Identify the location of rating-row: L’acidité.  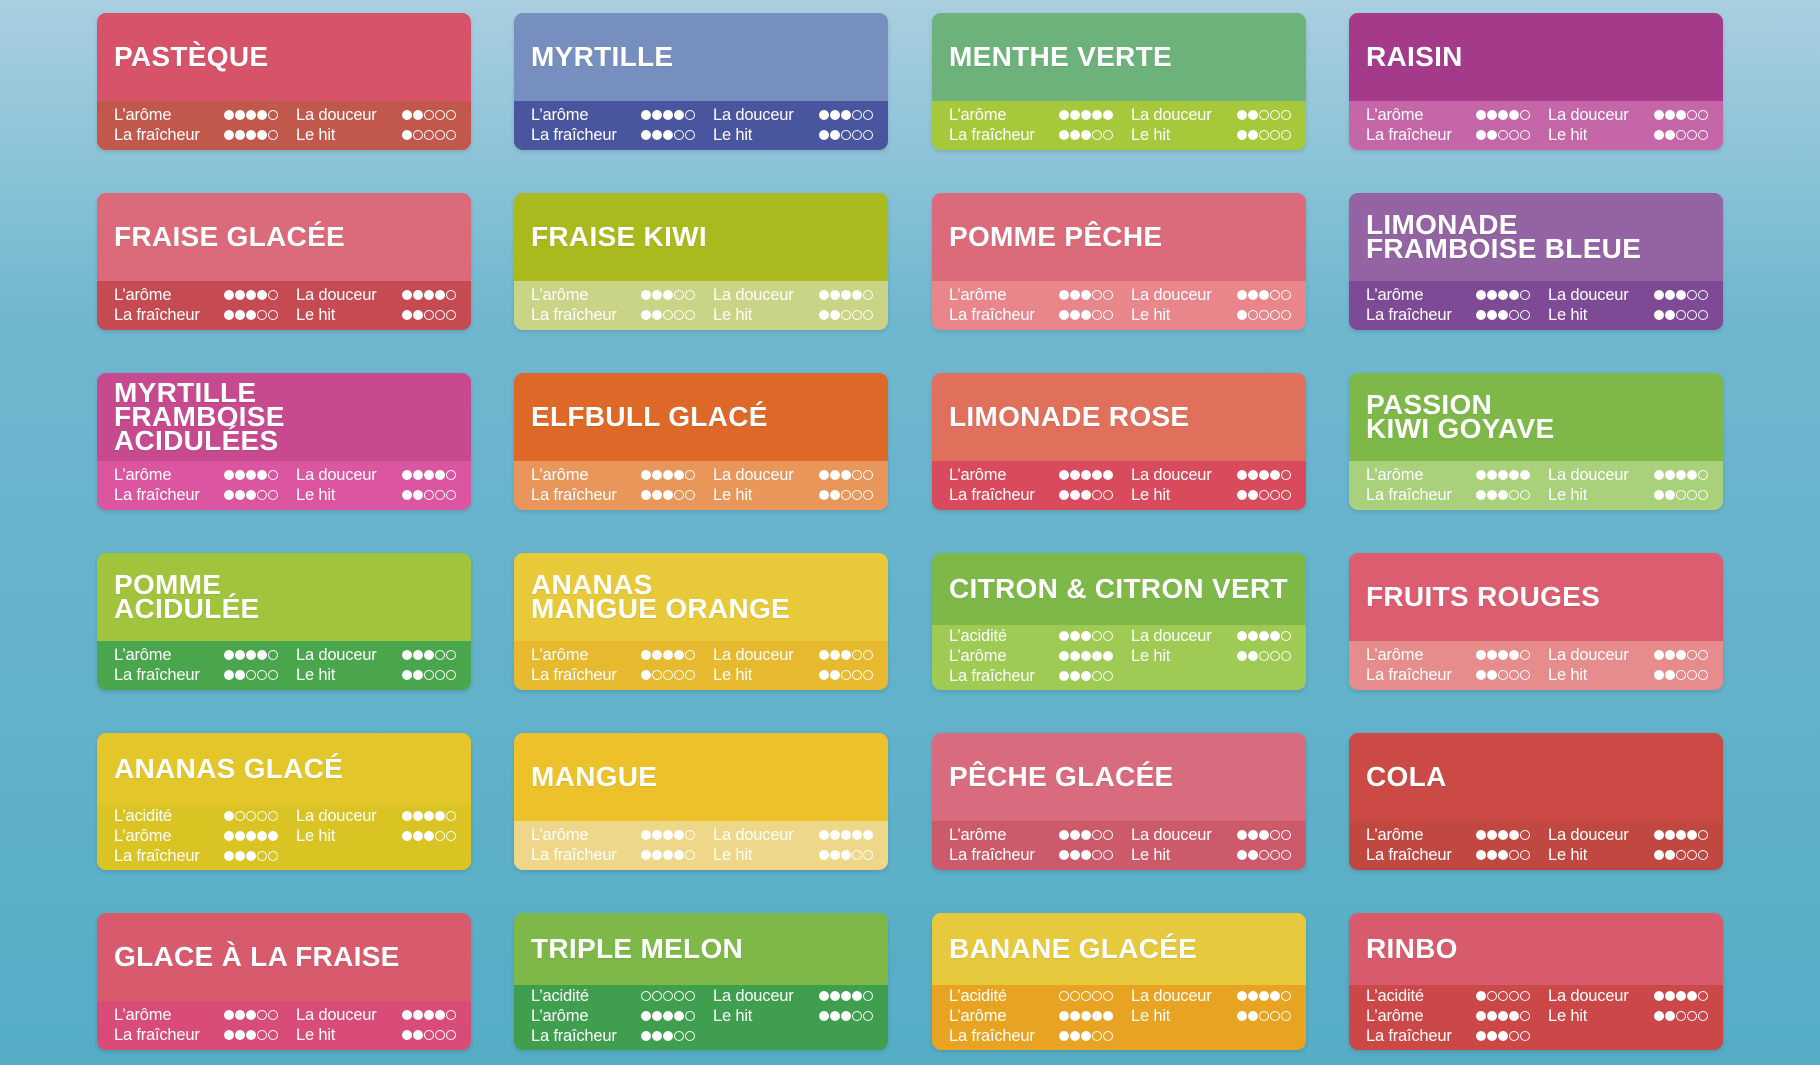
(1031, 996).